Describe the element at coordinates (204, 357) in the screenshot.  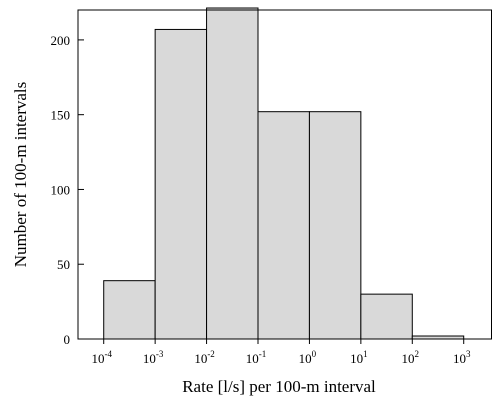
I see `x-tick-label: 10⁻²` at that location.